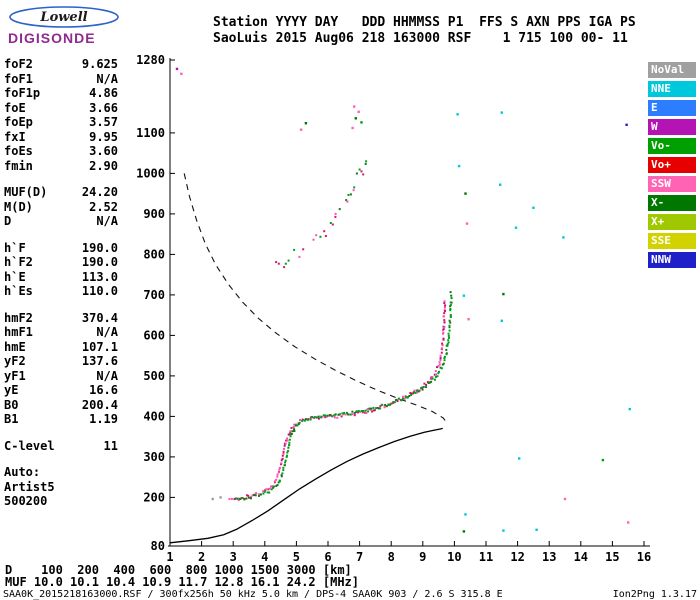 The width and height of the screenshot is (700, 600). I want to click on parameter-value: 3.66, so click(103, 107).